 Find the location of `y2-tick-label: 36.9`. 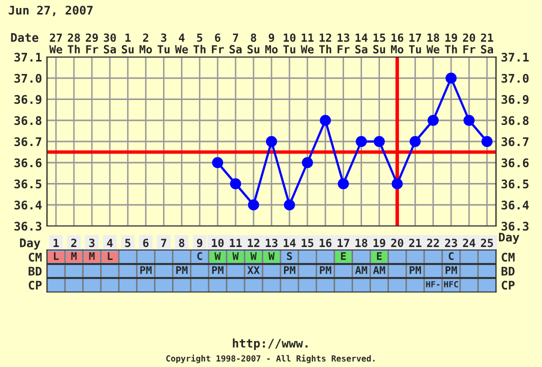

y2-tick-label: 36.9 is located at coordinates (515, 99).